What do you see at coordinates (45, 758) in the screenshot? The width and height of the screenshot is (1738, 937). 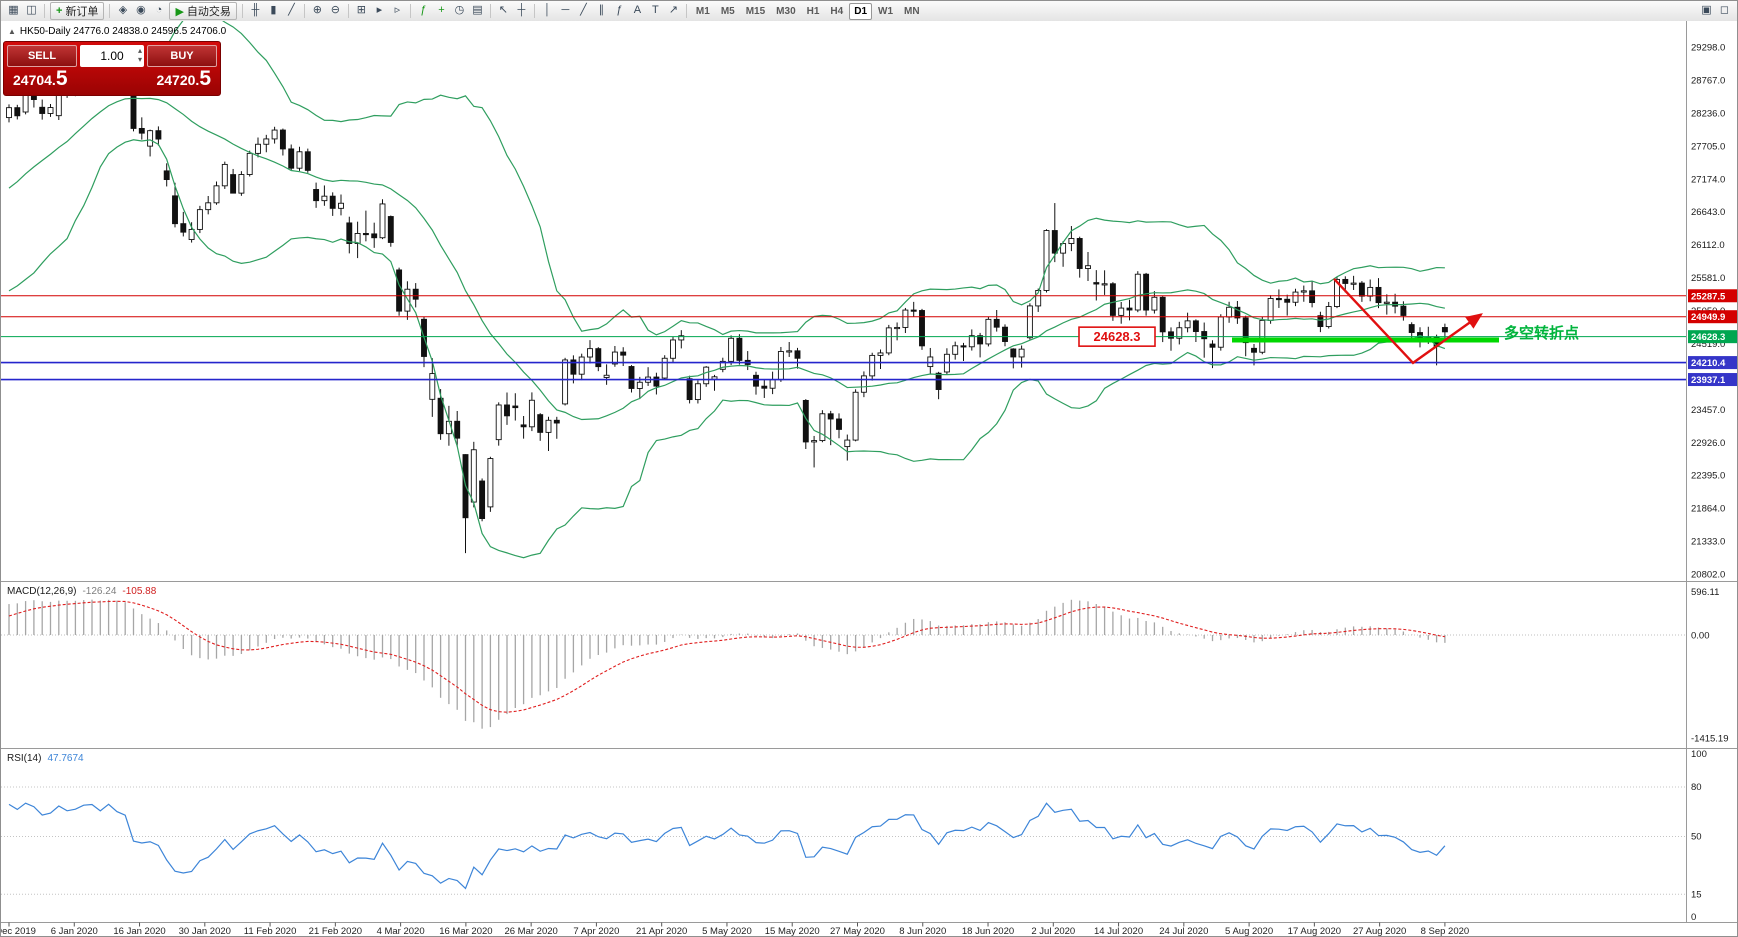 I see `rsi-indicator-label: RSI(14) 47.7674` at bounding box center [45, 758].